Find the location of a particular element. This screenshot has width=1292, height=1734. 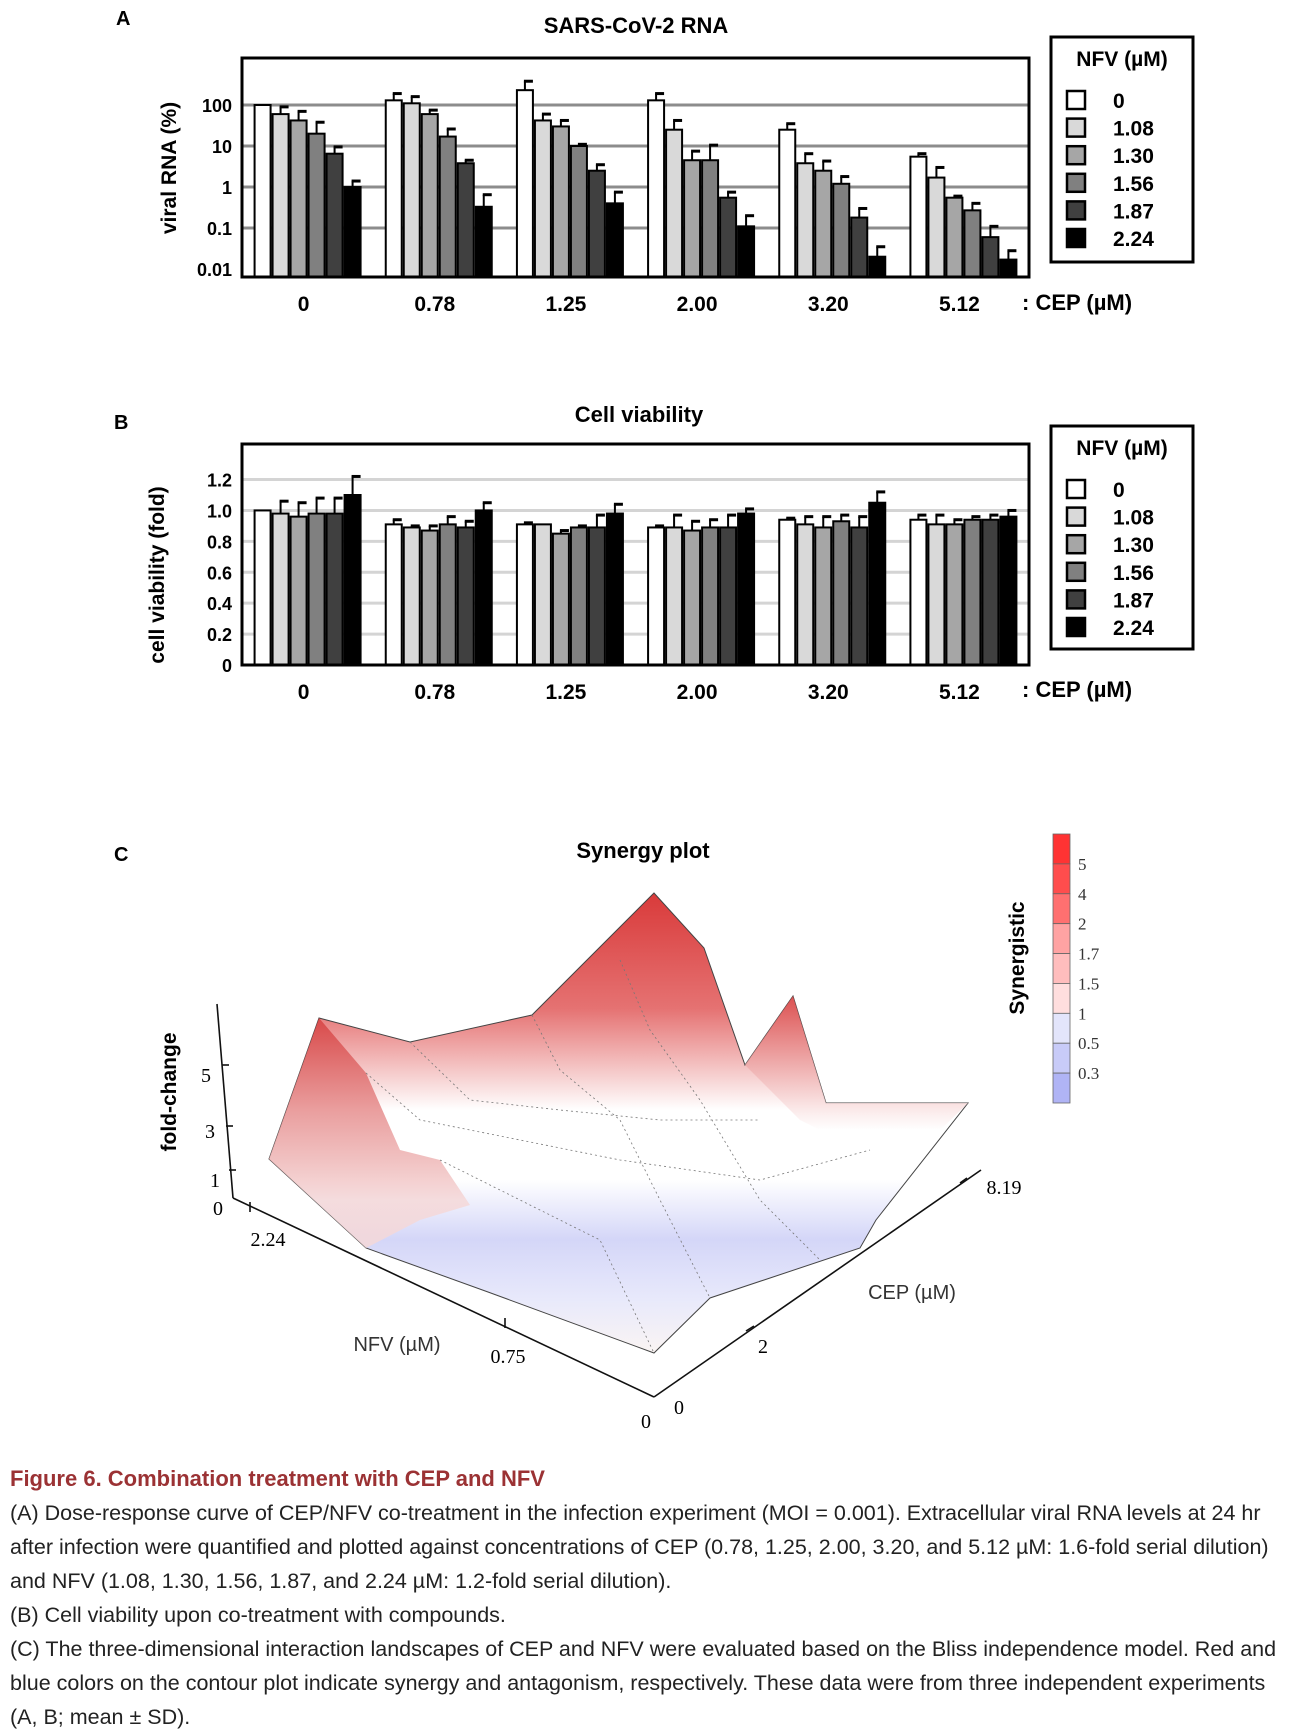

y-tick-label: 0 is located at coordinates (227, 666).